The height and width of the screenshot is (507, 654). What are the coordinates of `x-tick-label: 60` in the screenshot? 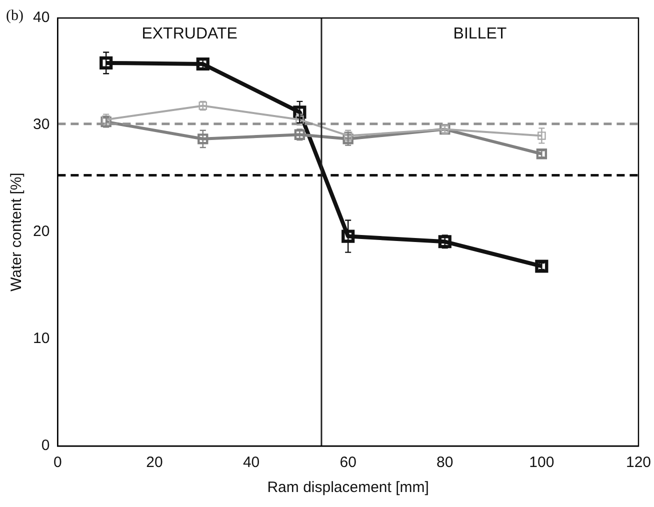 It's located at (348, 463).